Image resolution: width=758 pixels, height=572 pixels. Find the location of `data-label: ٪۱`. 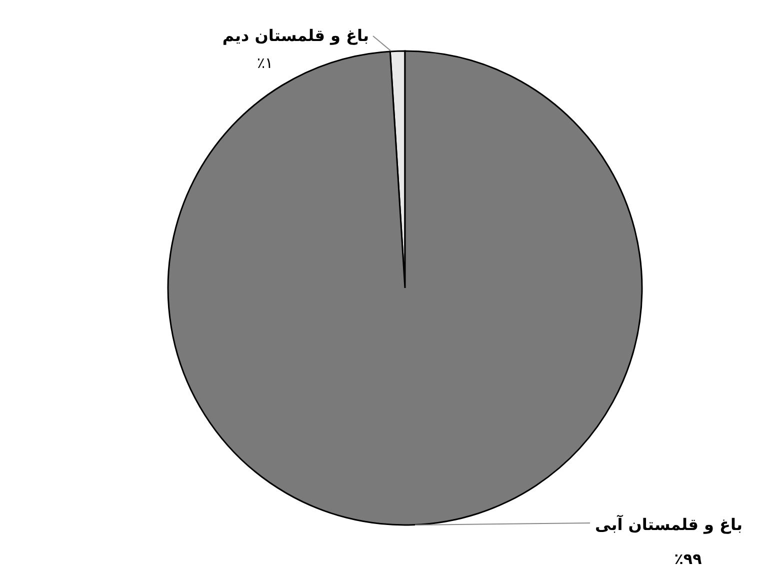

data-label: ٪۱ is located at coordinates (265, 63).